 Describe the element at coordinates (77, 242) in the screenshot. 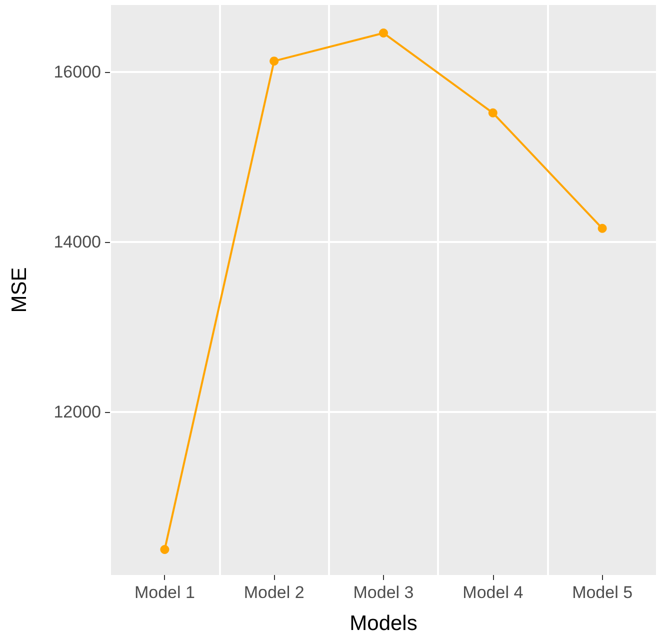

I see `y-tick-label: 14000` at that location.